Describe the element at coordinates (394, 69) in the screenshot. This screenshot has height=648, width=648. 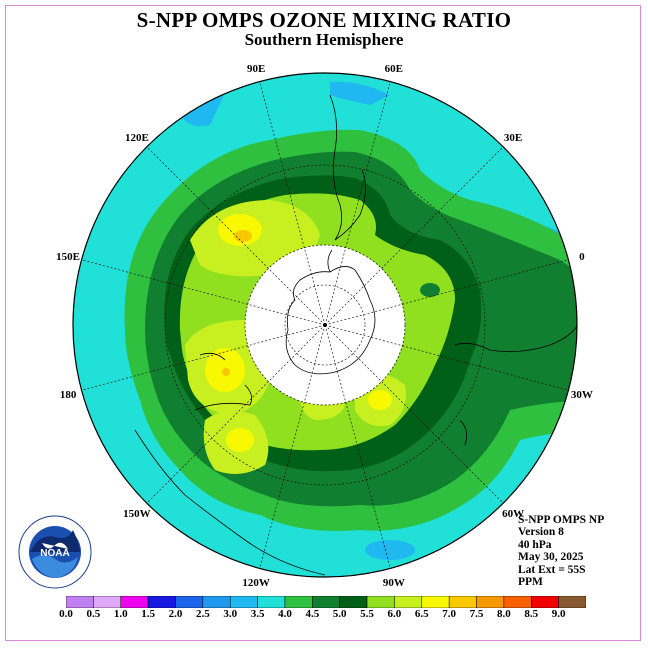
I see `longitude-label: 60E` at that location.